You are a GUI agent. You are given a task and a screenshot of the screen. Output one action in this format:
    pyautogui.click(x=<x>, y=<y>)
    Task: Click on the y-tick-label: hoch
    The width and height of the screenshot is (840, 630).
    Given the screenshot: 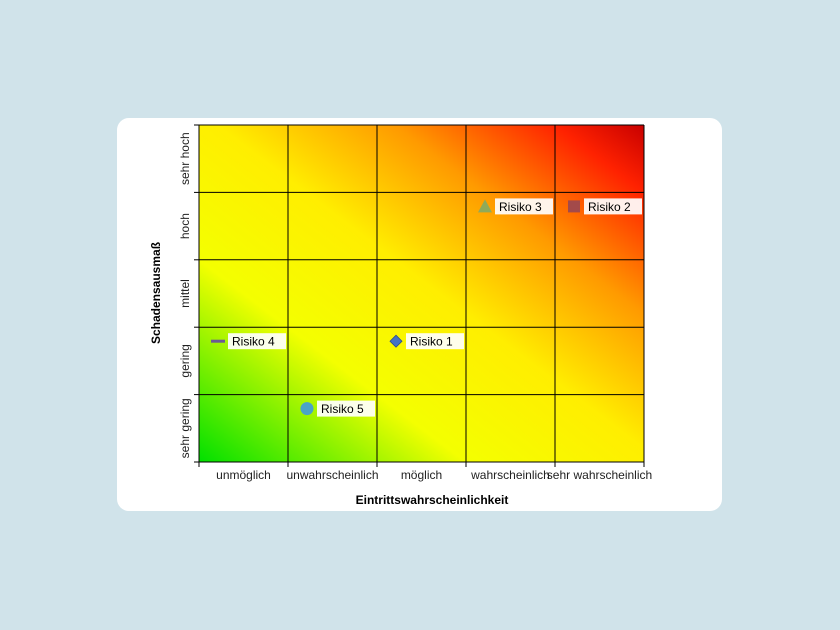 What is the action you would take?
    pyautogui.click(x=185, y=226)
    